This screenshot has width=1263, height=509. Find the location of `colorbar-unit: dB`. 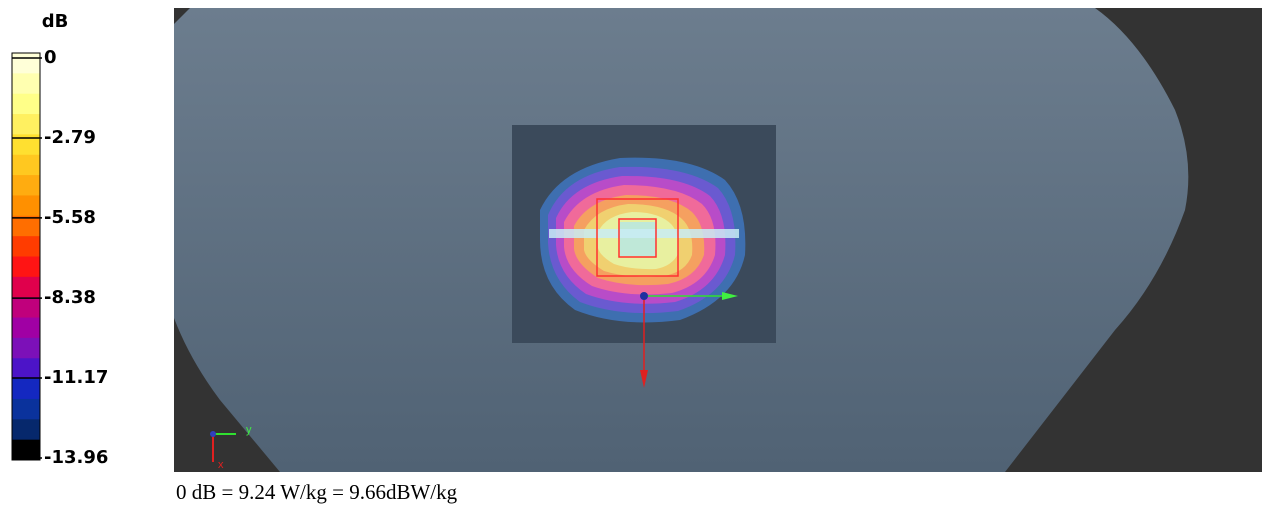

colorbar-unit: dB is located at coordinates (55, 21).